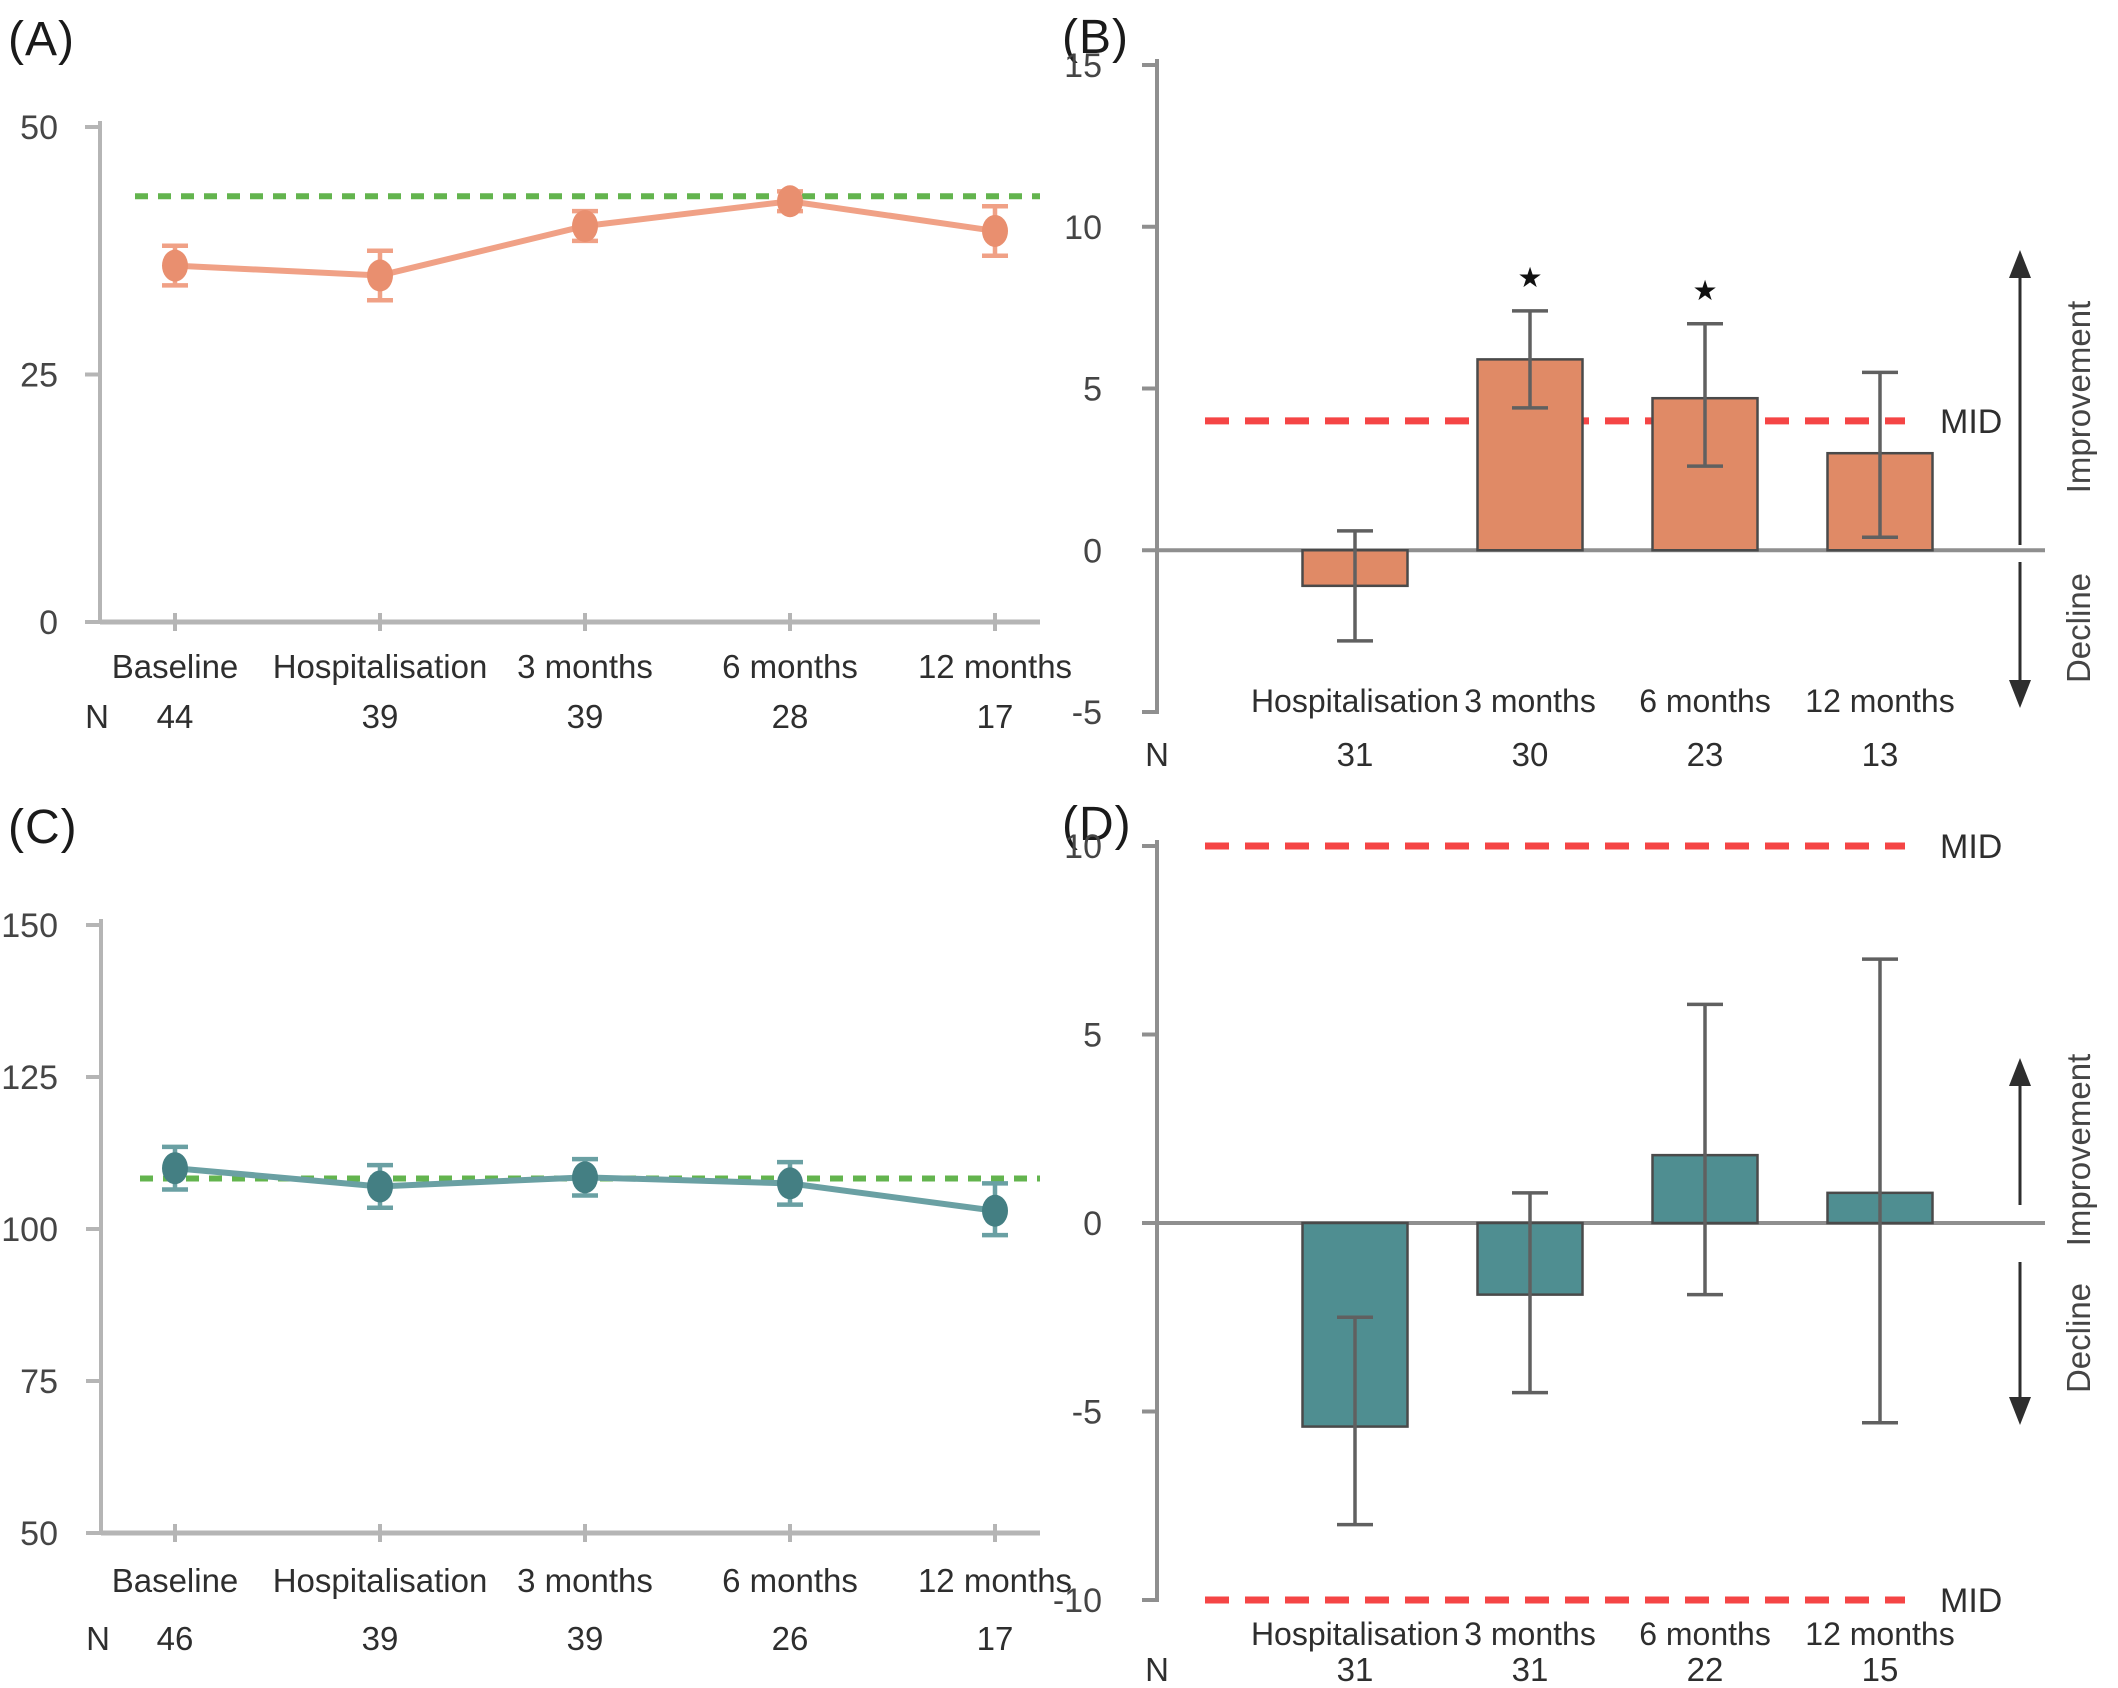 This screenshot has height=1688, width=2118. Describe the element at coordinates (1077, 1601) in the screenshot. I see `y-tick-label: -10` at that location.